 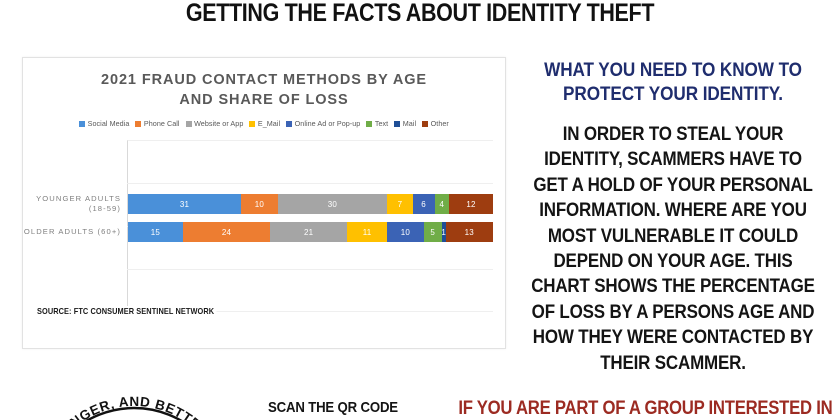 What do you see at coordinates (73, 226) in the screenshot?
I see `category-axis-labels: YOUNGER ADULTS (18-59) OLDER ADULTS (60+)` at bounding box center [73, 226].